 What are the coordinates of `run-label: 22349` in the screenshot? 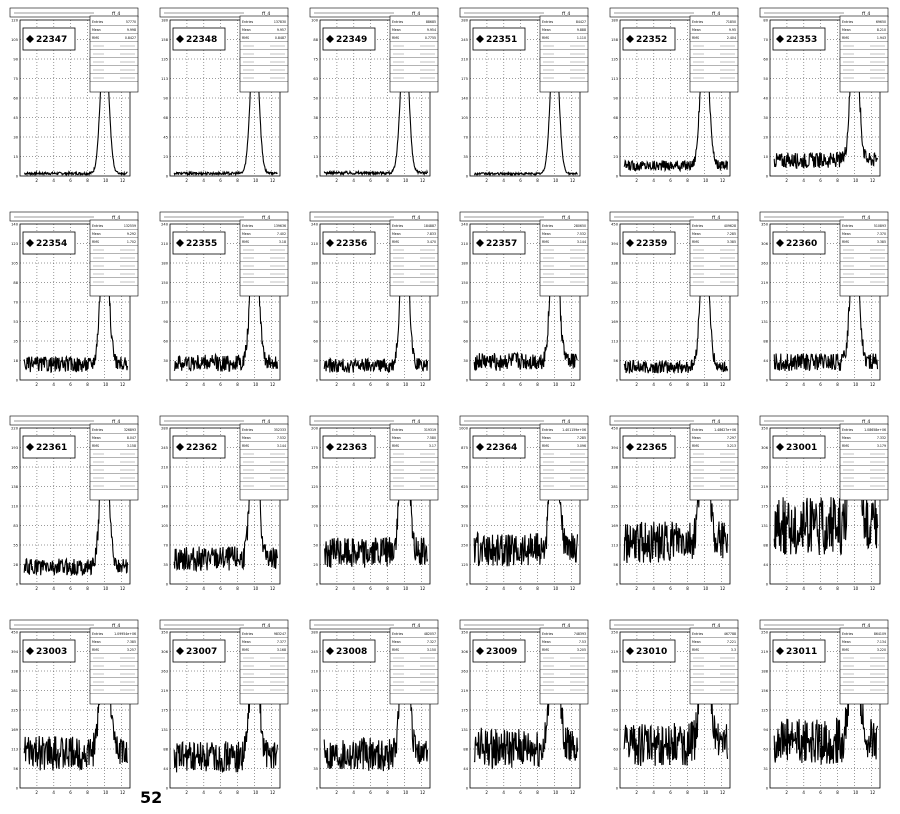 It's located at (351, 40).